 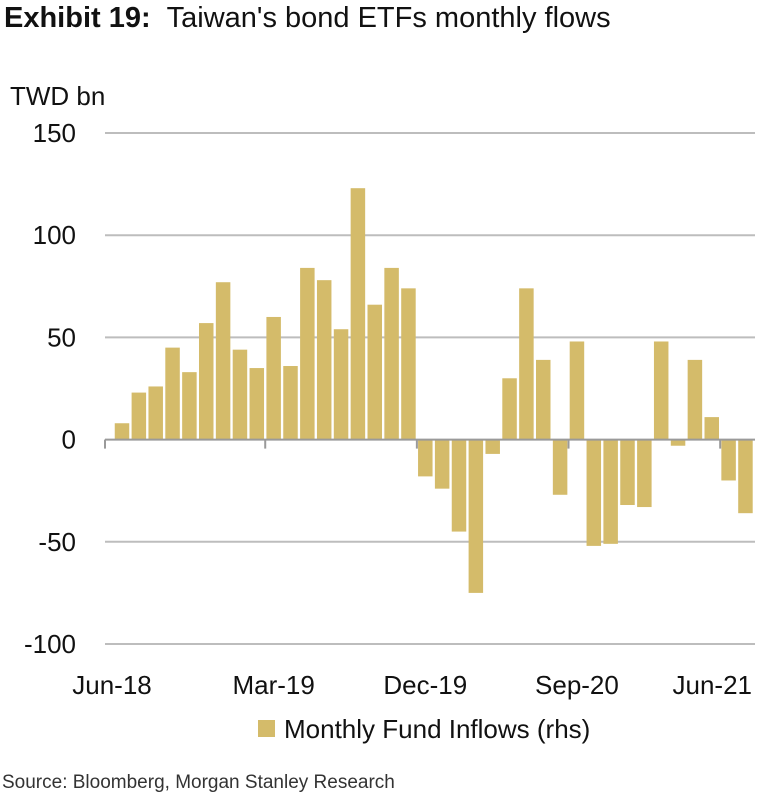 I want to click on legend-swatch, so click(x=266, y=728).